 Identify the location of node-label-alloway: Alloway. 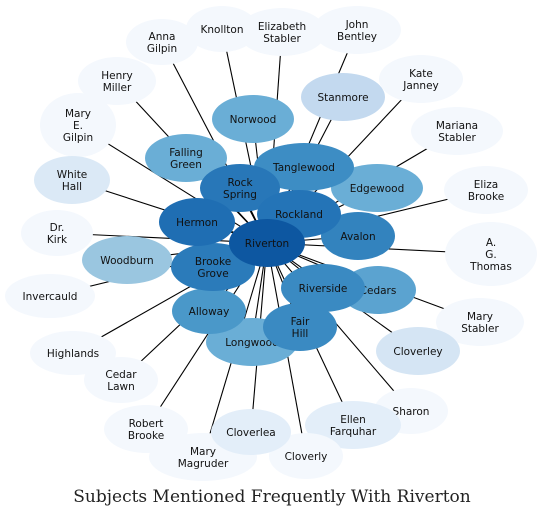
(209, 312).